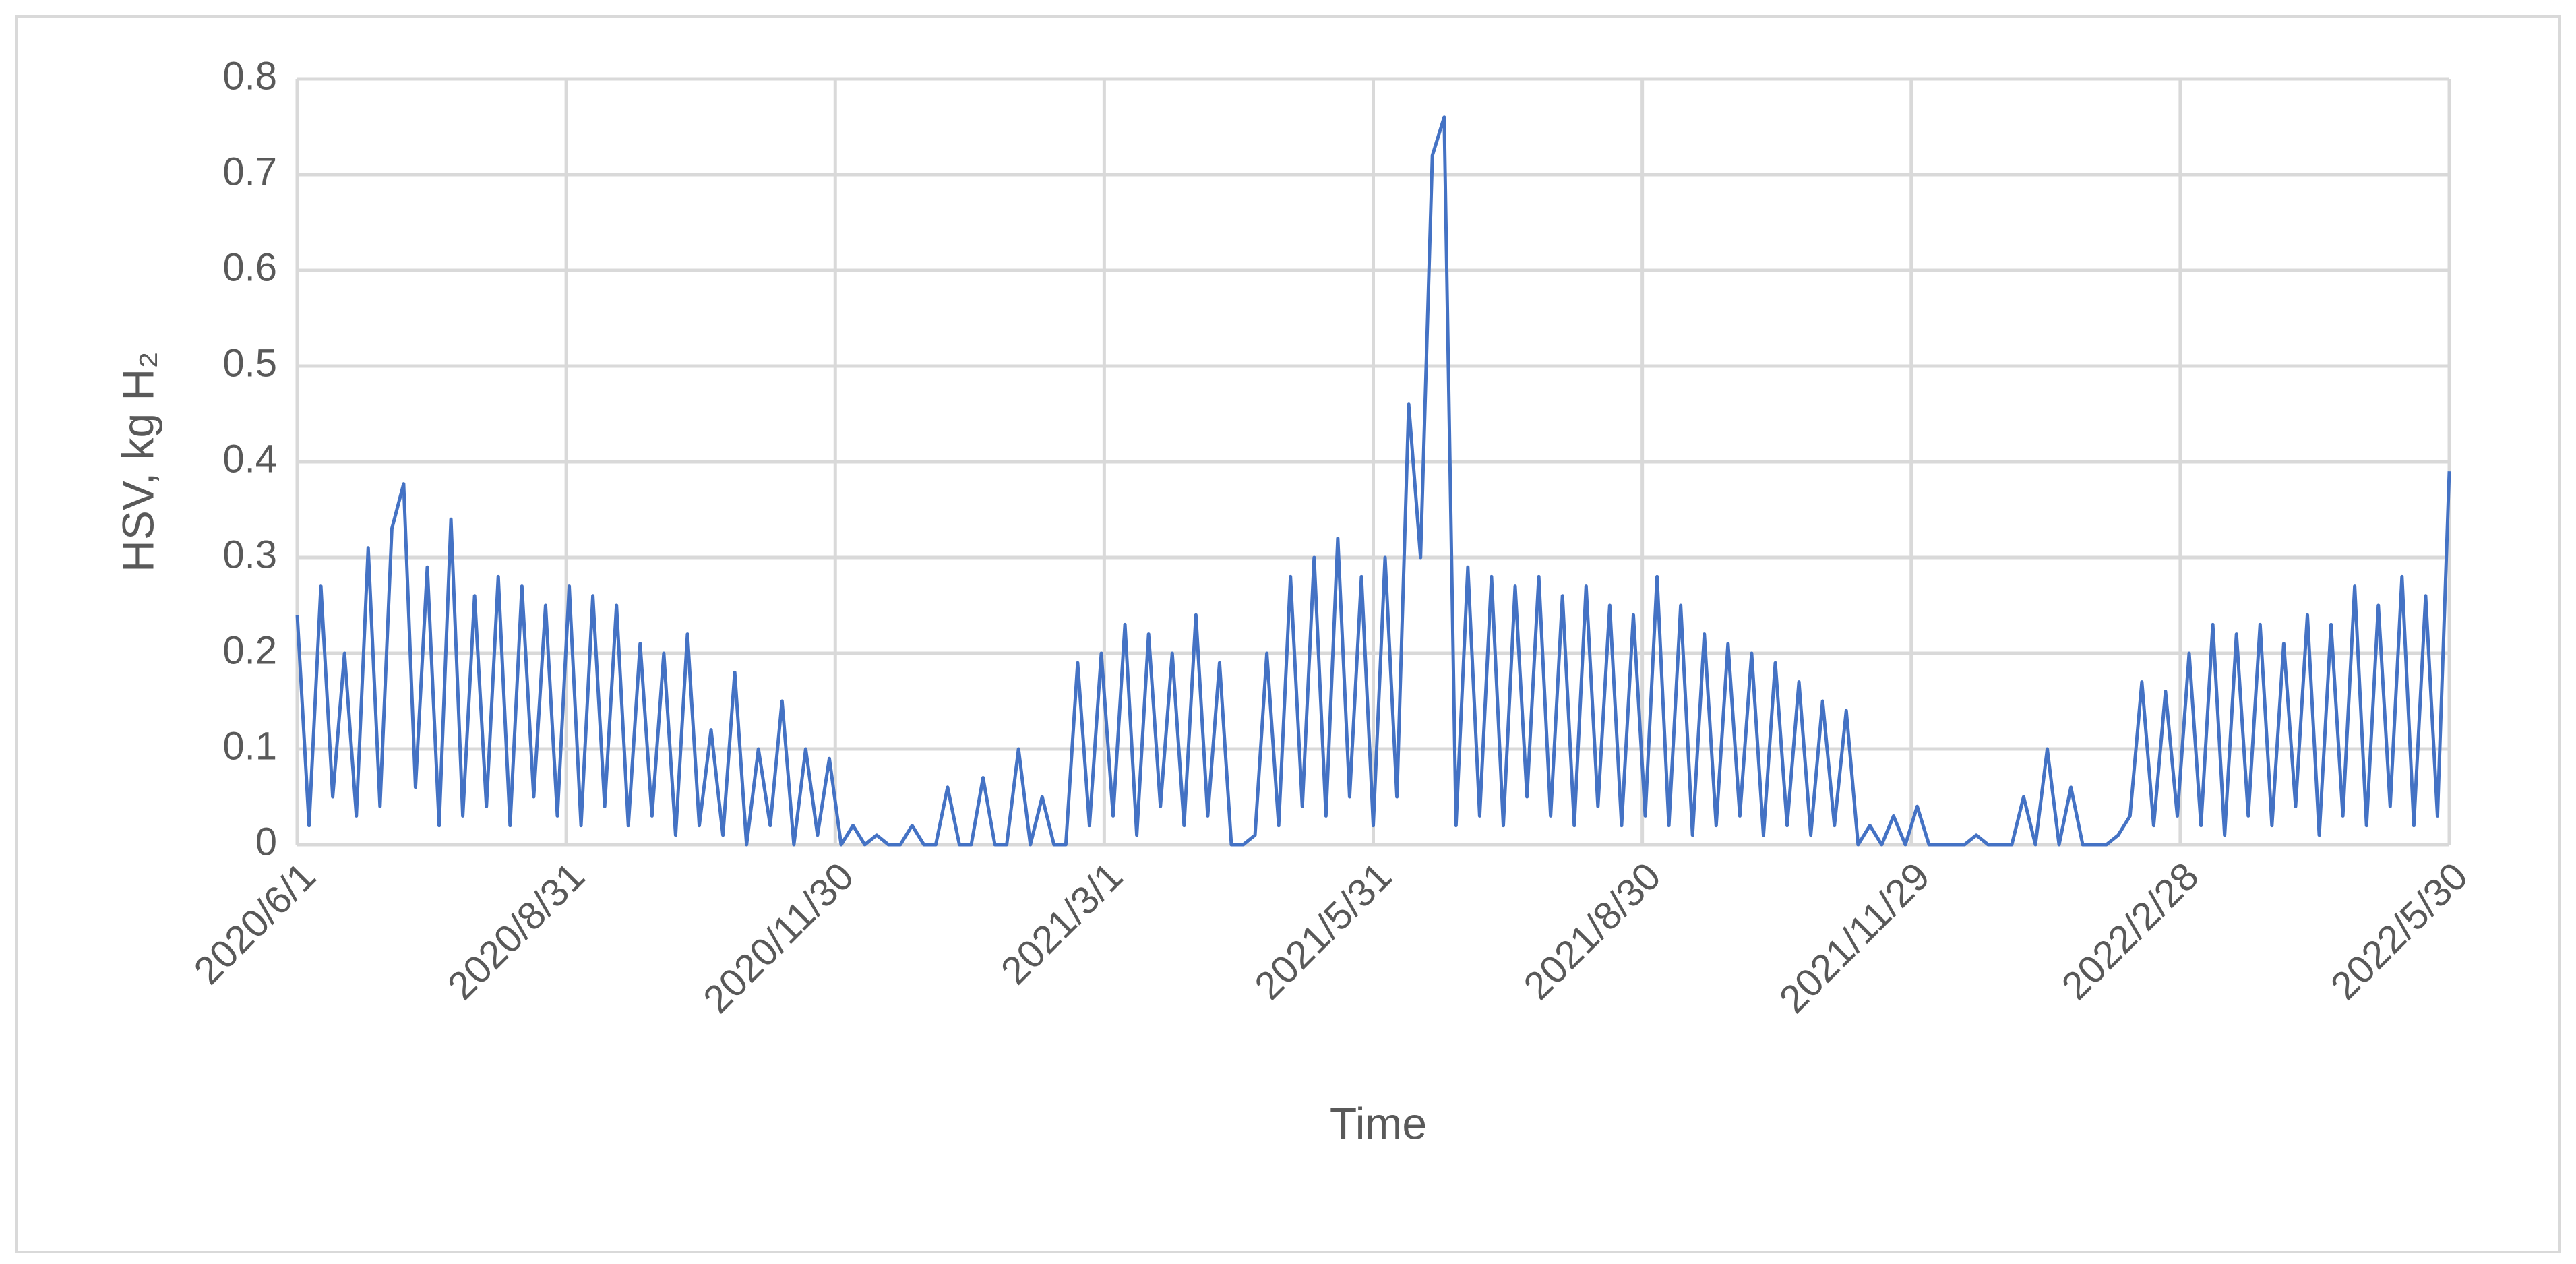 This screenshot has height=1264, width=2576. I want to click on y-tick-label: 0.6, so click(250, 267).